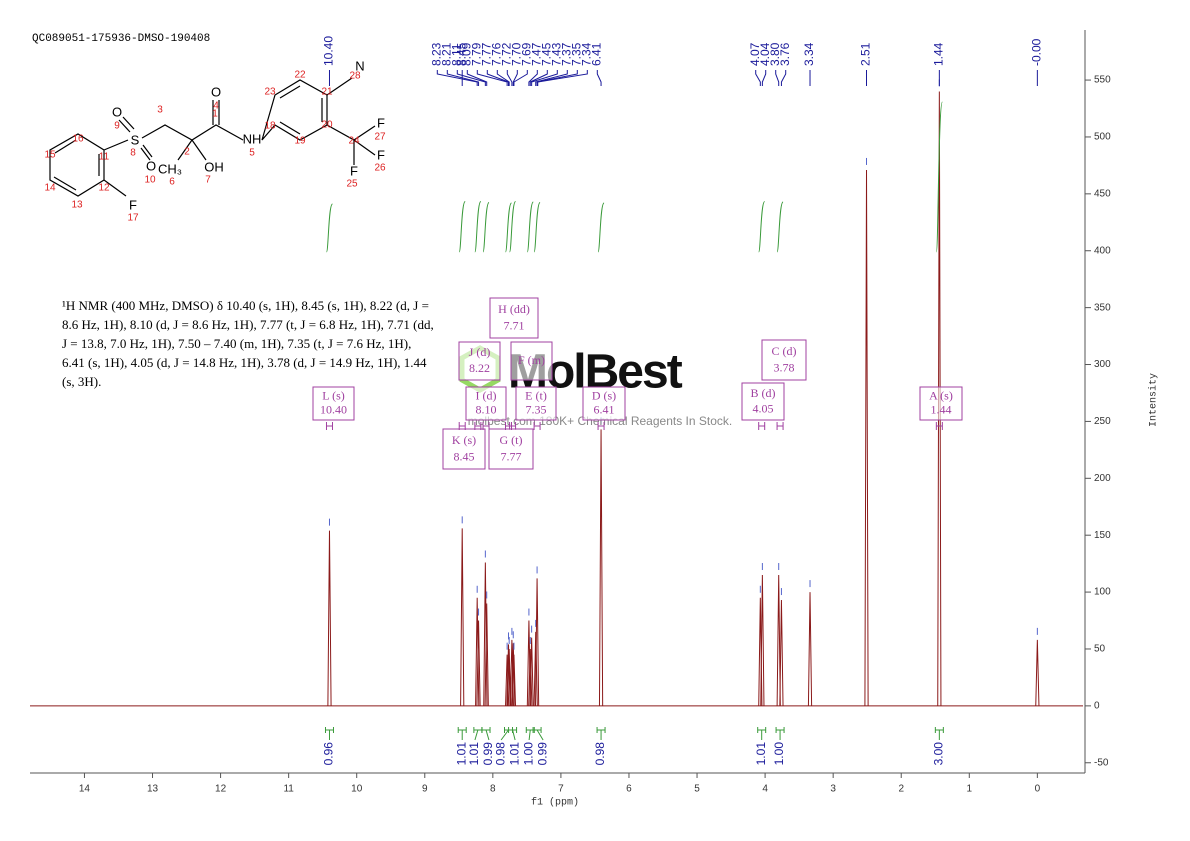 Image resolution: width=1190 pixels, height=841 pixels. I want to click on atom-number: 28, so click(355, 76).